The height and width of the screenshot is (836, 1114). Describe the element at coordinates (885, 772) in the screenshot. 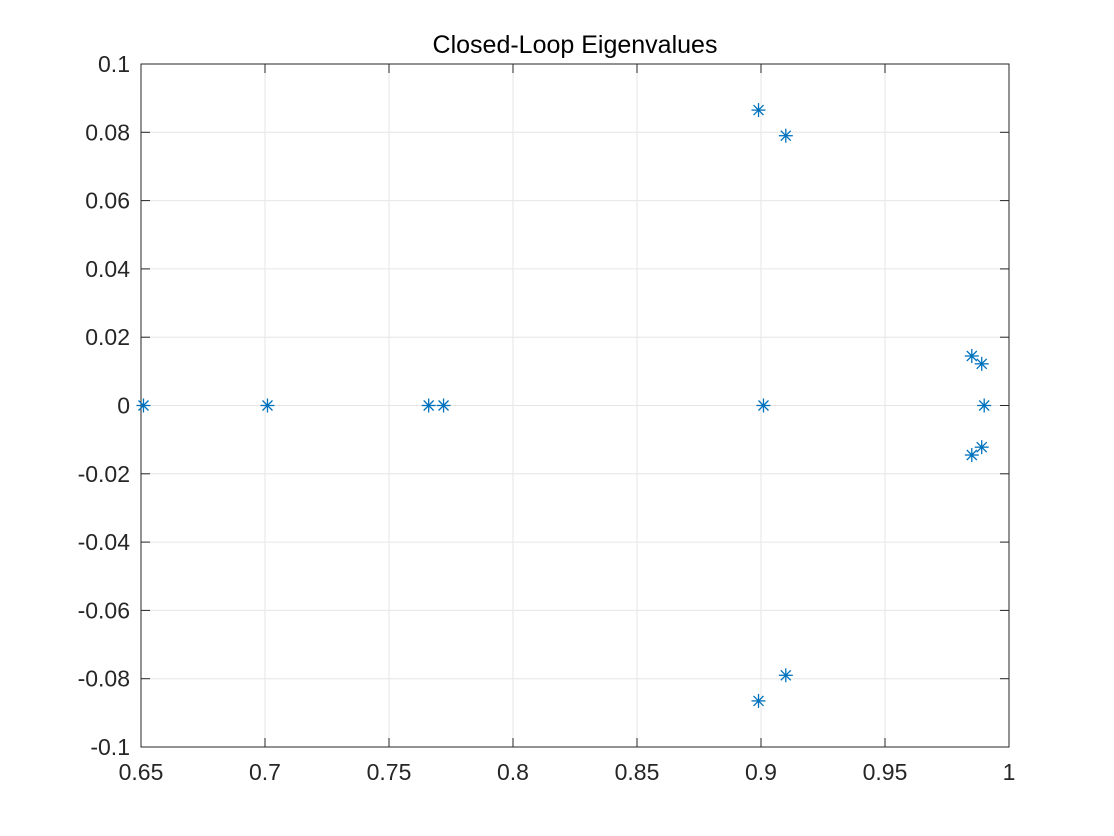

I see `x-tick-label: 0.95` at that location.